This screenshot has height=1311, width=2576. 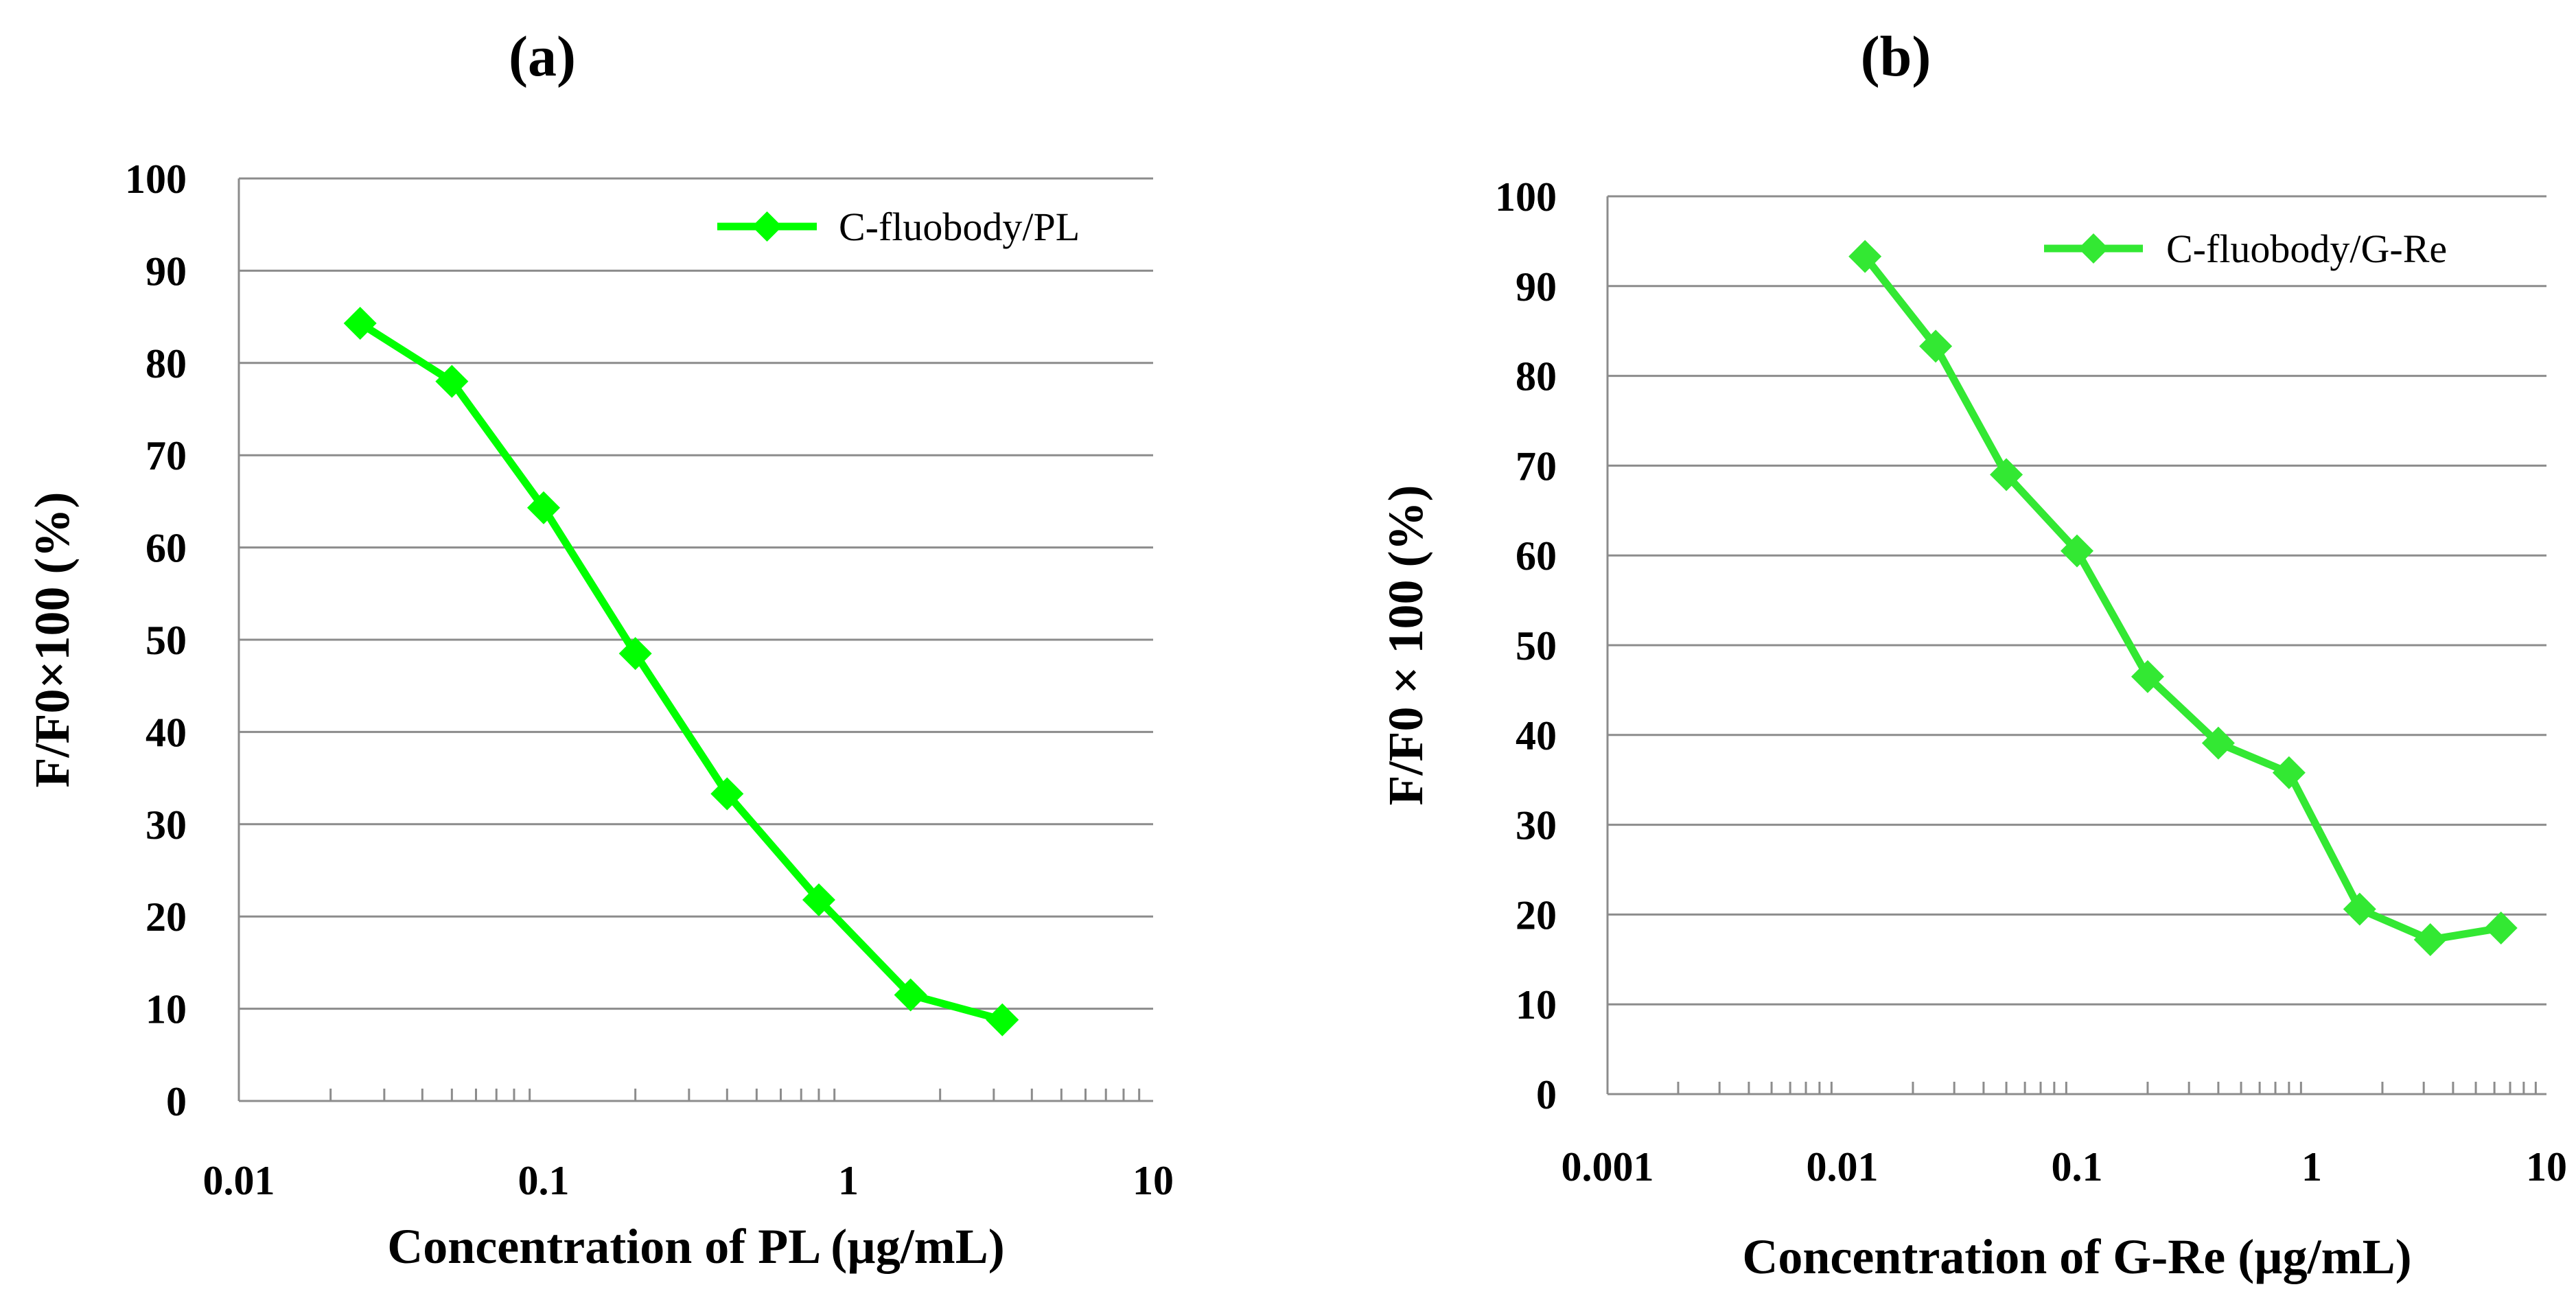 I want to click on y-axis-title: F/F0×100 (%), so click(x=53, y=640).